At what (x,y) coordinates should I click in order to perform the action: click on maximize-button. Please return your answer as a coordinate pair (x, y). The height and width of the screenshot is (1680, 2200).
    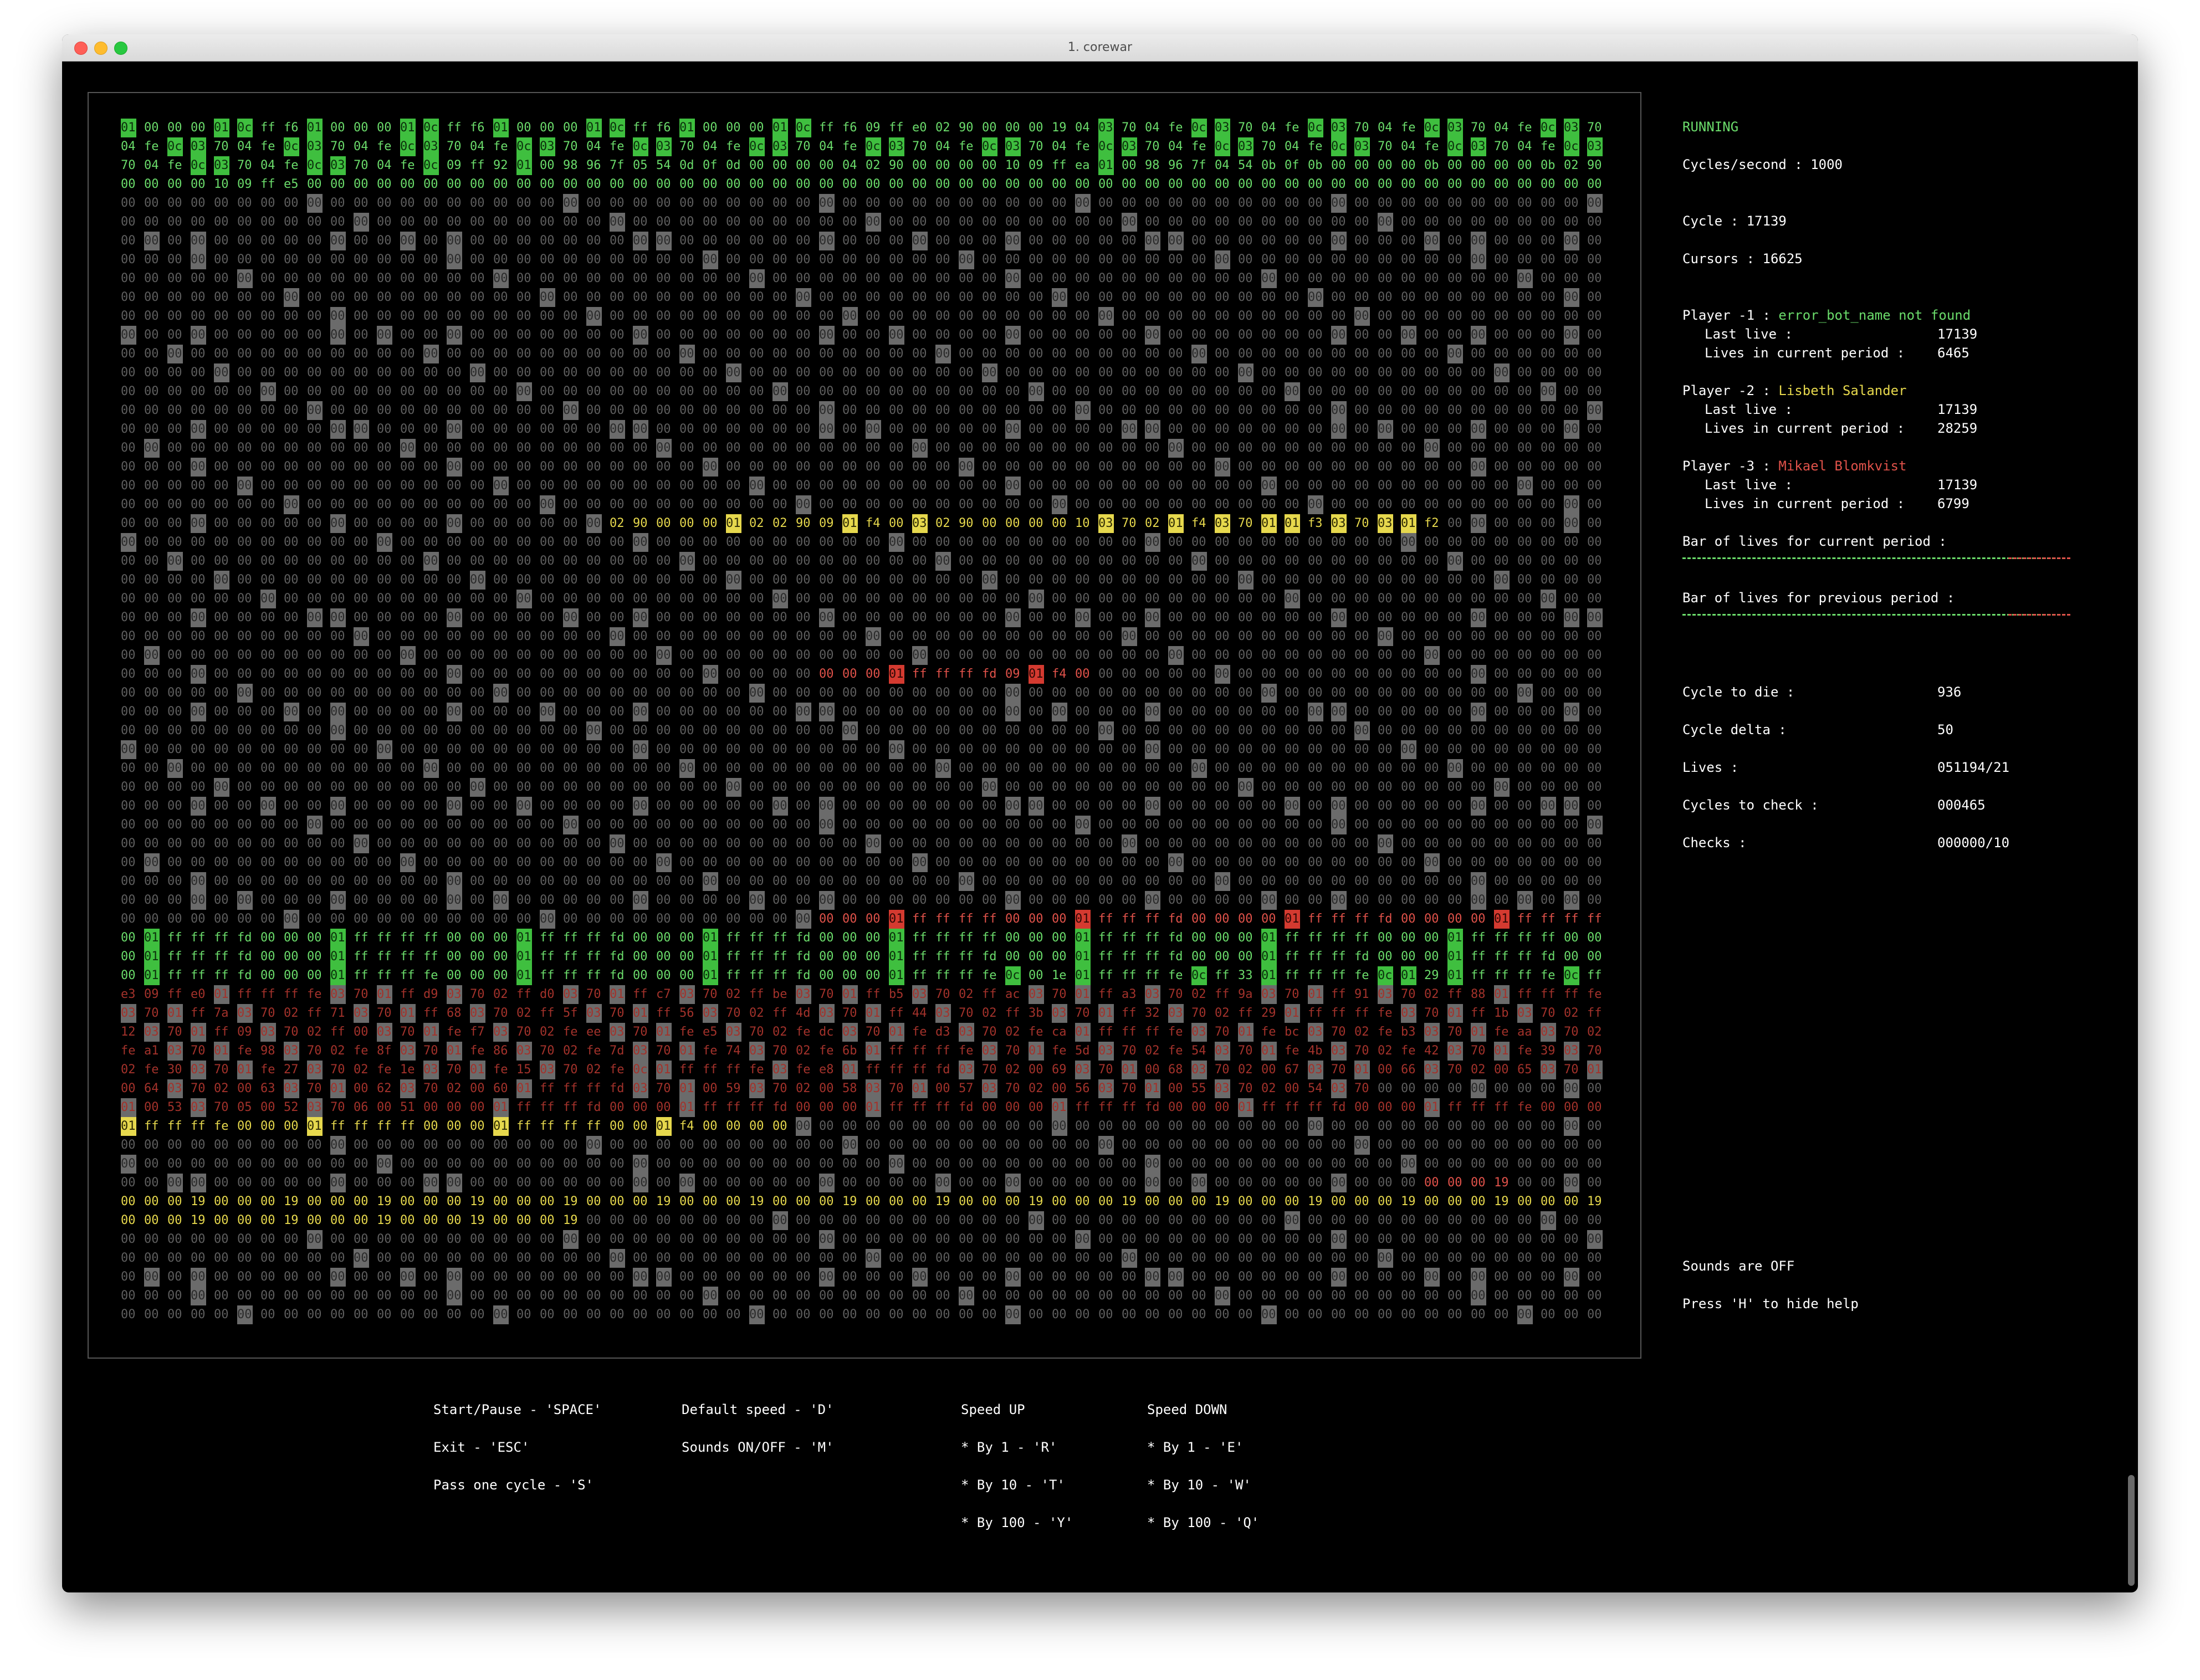
    Looking at the image, I should click on (120, 49).